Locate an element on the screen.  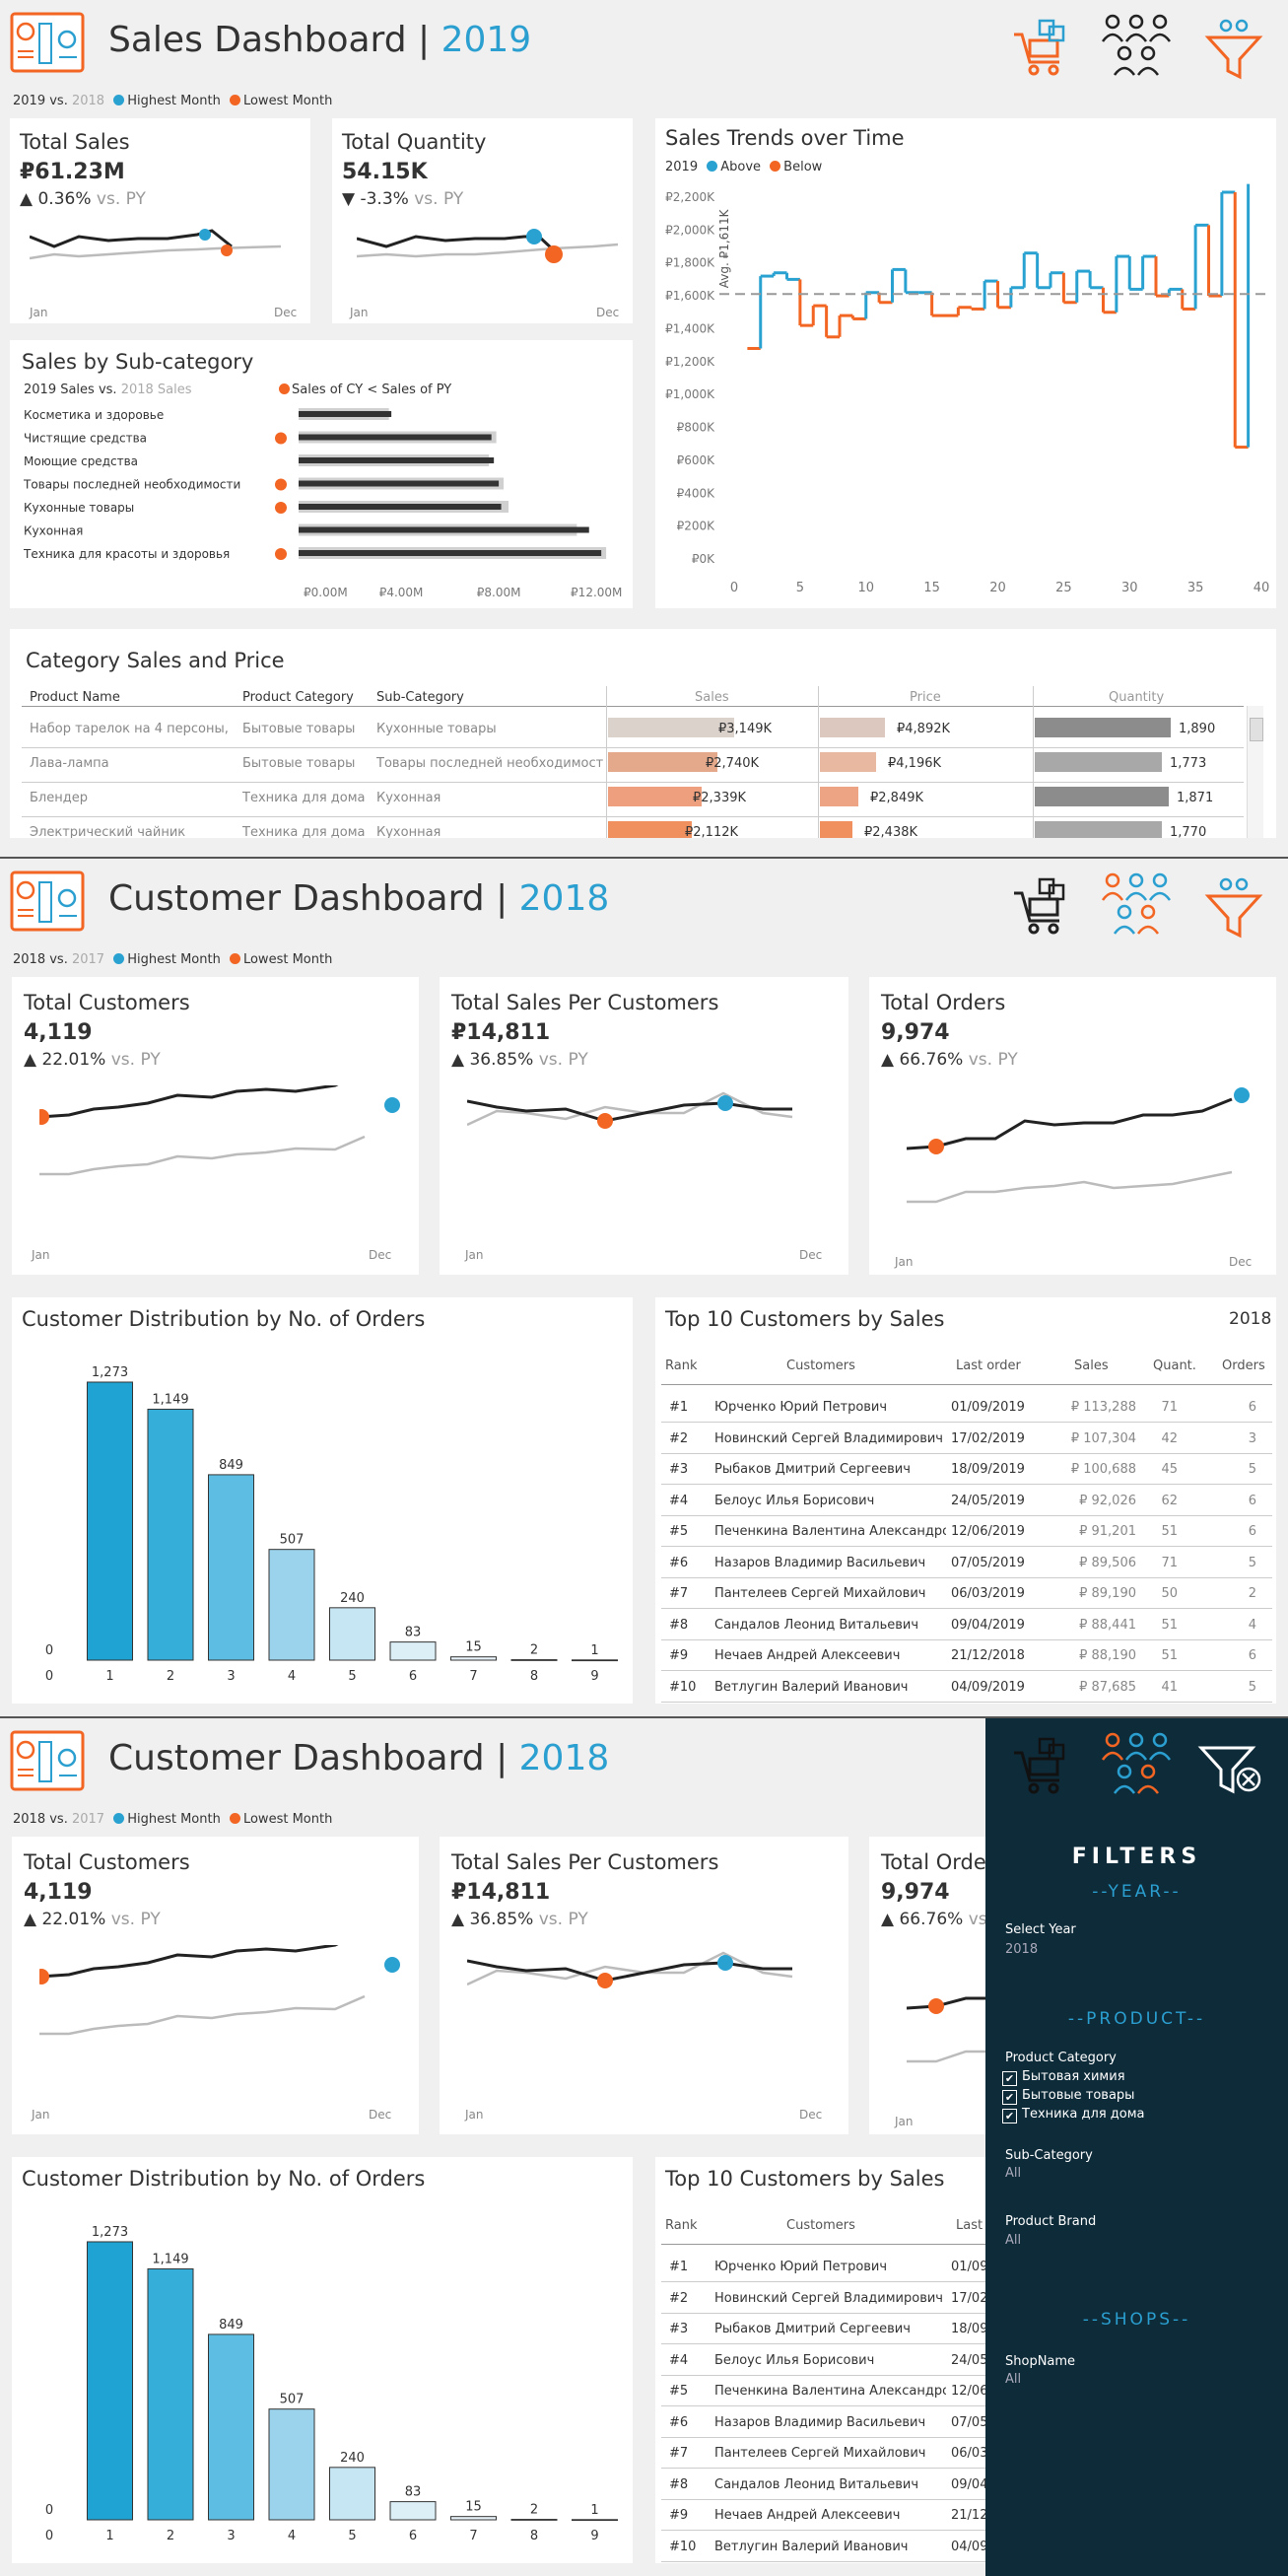
subcat-marker-legend: Sales of CY < Sales of PY is located at coordinates (362, 390).